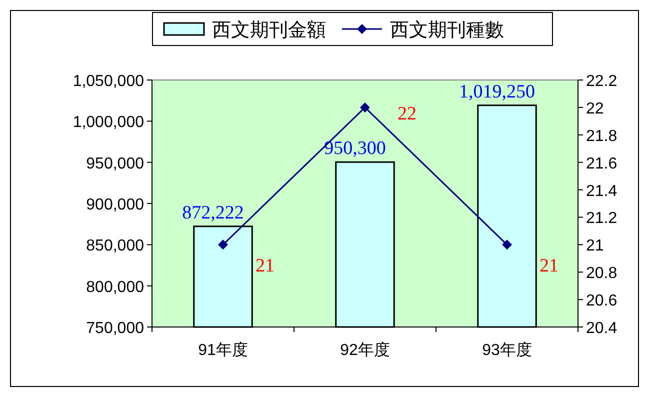  I want to click on y-tick-label: 950,000, so click(115, 163).